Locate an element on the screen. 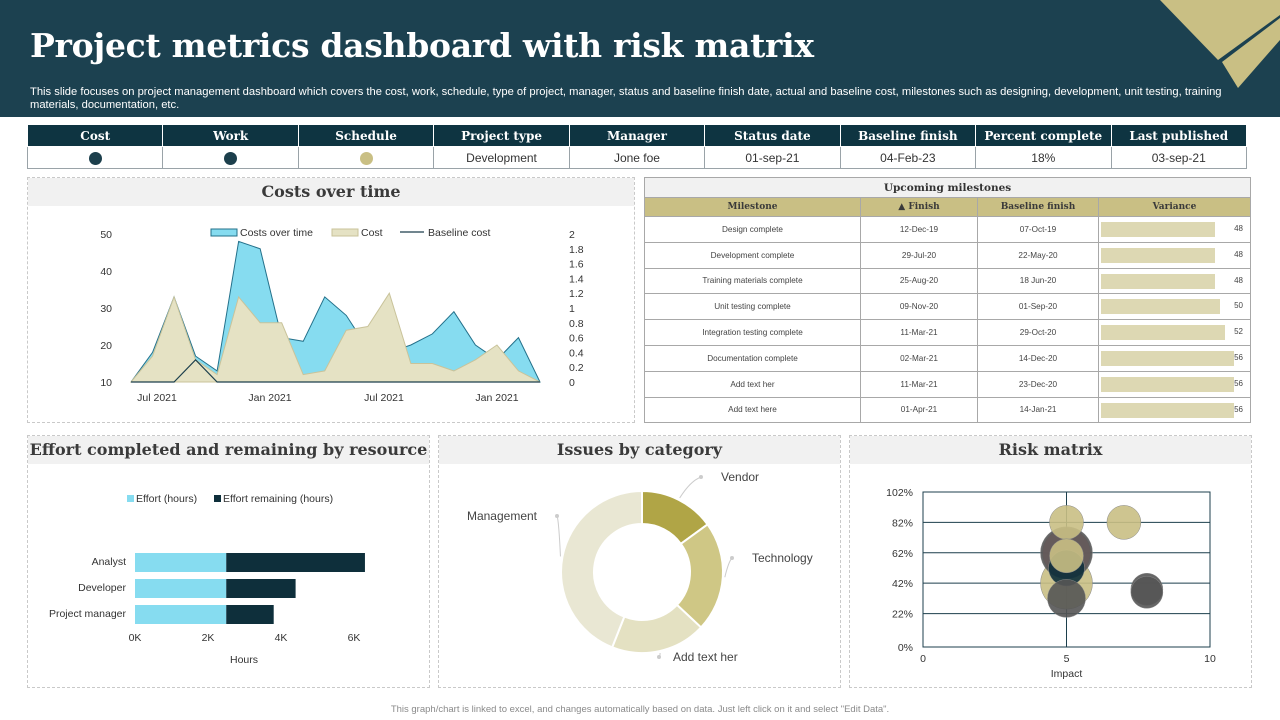  cost-cell is located at coordinates (95, 157).